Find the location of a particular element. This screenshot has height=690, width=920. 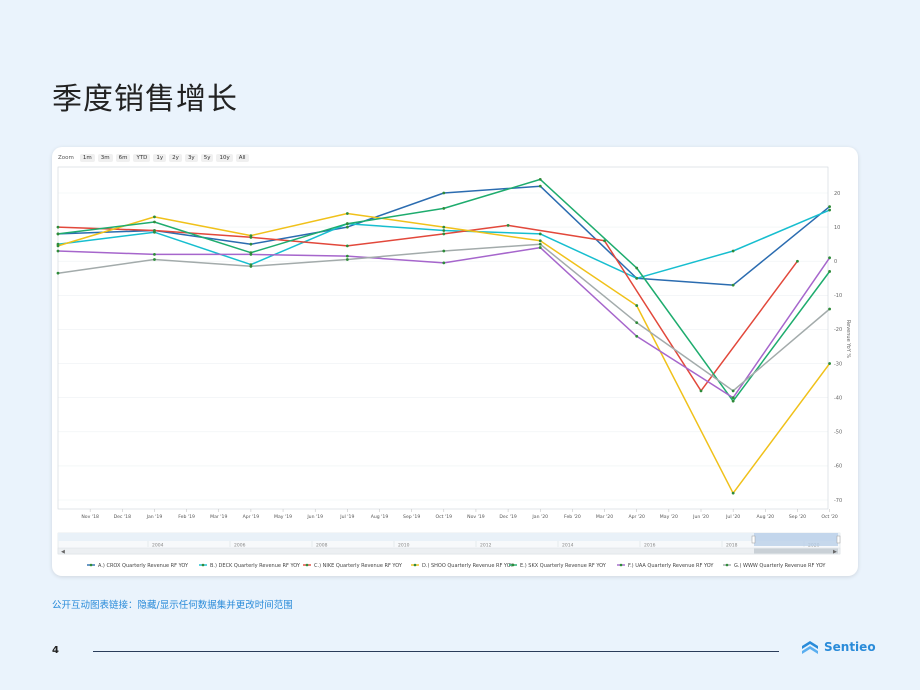

navigator-handle-right is located at coordinates (838, 539).